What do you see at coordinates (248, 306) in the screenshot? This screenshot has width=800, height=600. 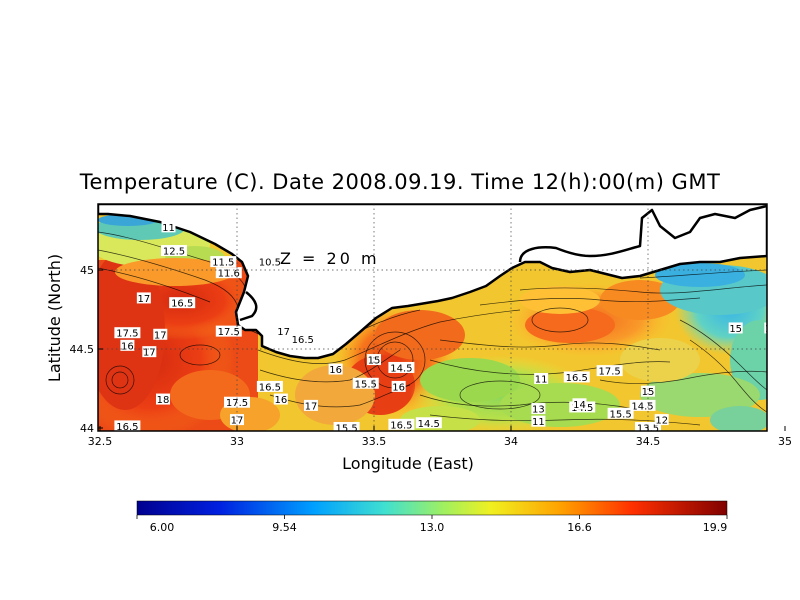 I see `land-inner-coast` at bounding box center [248, 306].